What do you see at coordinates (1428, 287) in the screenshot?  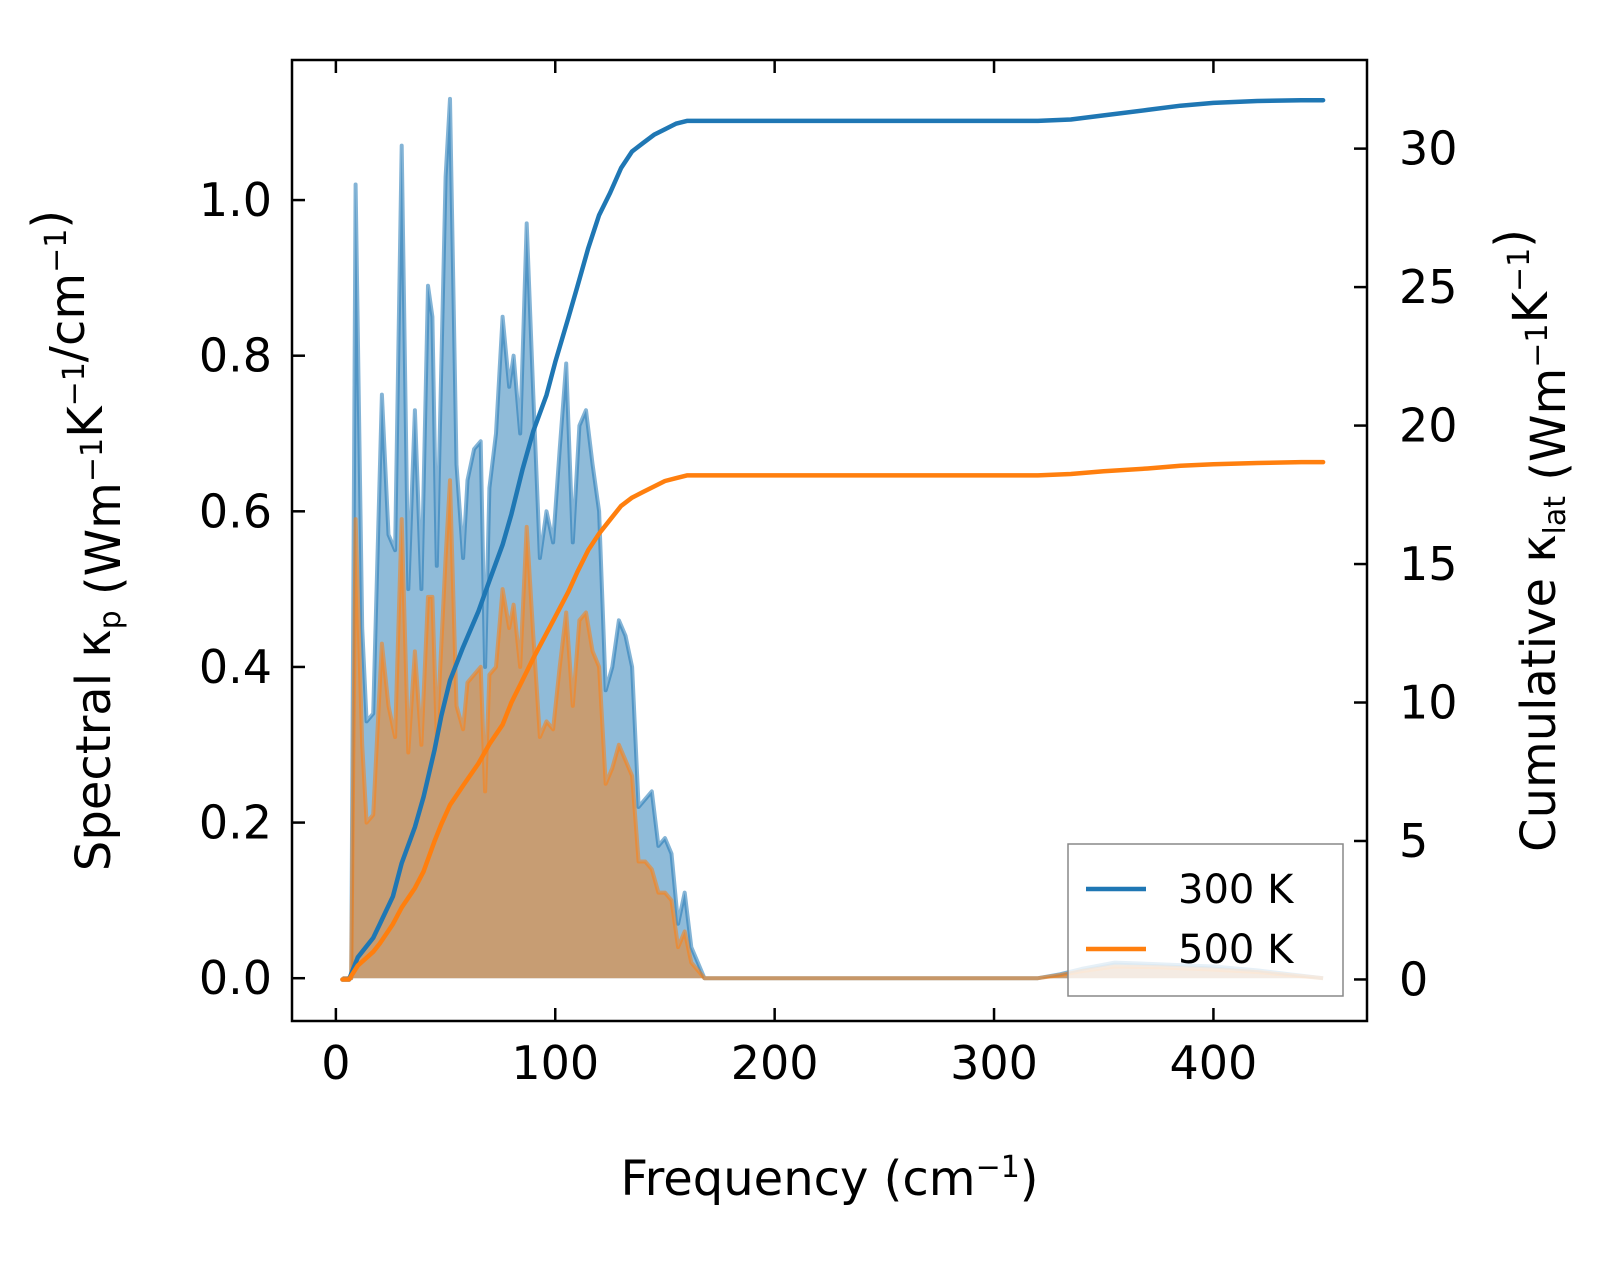 I see `y-right-tick-label: 25` at bounding box center [1428, 287].